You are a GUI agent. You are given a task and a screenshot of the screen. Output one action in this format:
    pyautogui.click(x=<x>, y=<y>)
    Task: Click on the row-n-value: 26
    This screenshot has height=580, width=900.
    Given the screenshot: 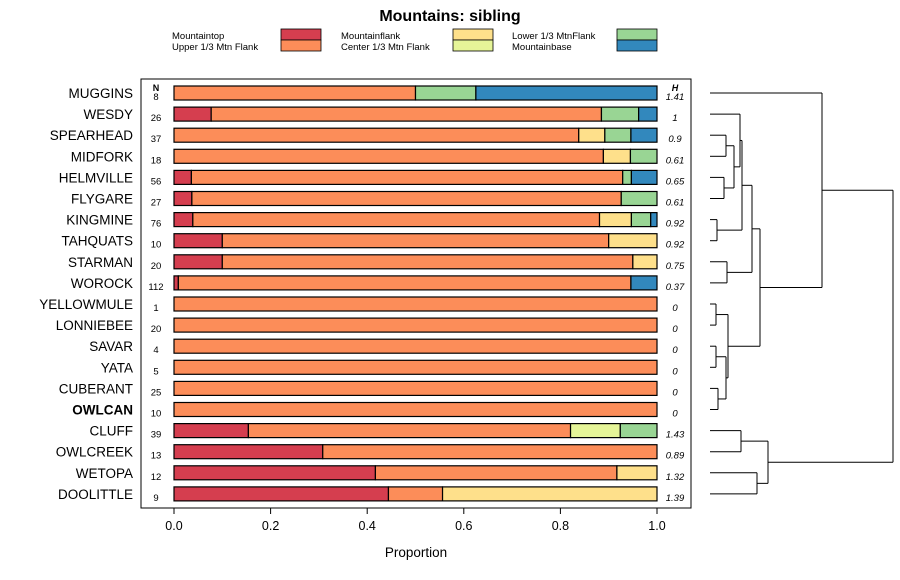 What is the action you would take?
    pyautogui.click(x=156, y=118)
    